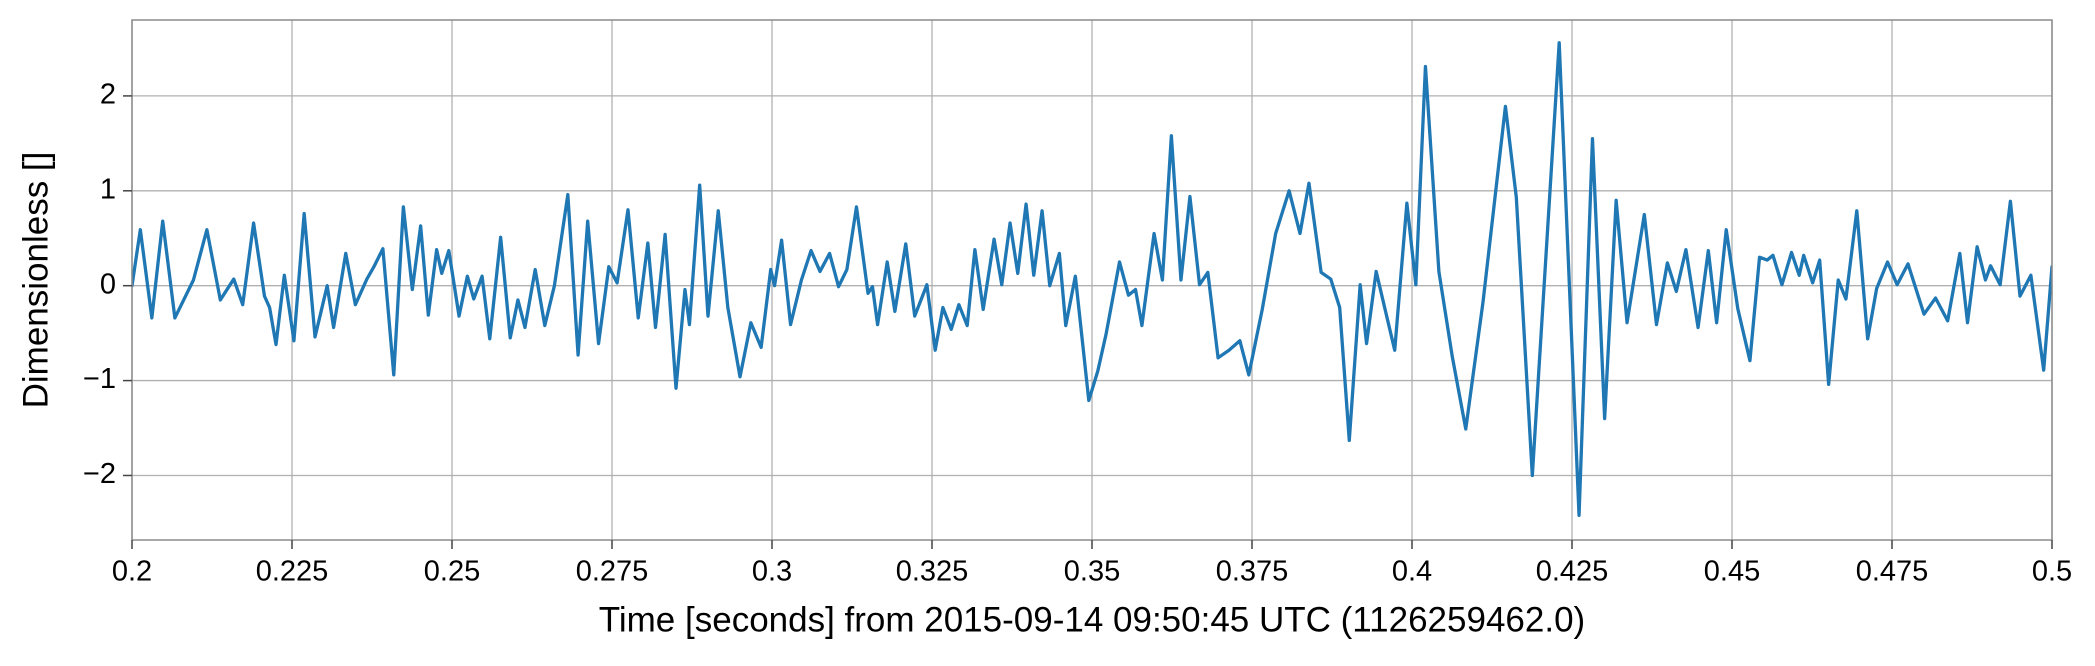  Describe the element at coordinates (612, 572) in the screenshot. I see `x-tick-label: 0.275` at that location.